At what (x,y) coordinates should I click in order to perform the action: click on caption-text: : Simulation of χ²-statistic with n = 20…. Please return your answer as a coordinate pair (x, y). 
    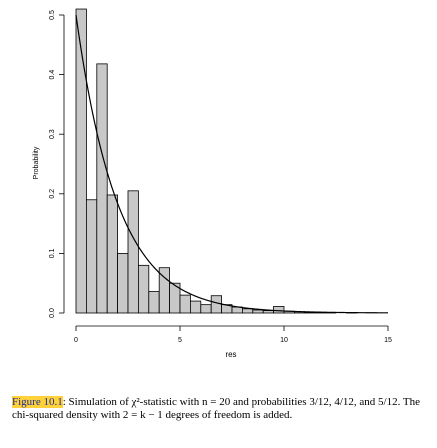
    Looking at the image, I should click on (216, 408).